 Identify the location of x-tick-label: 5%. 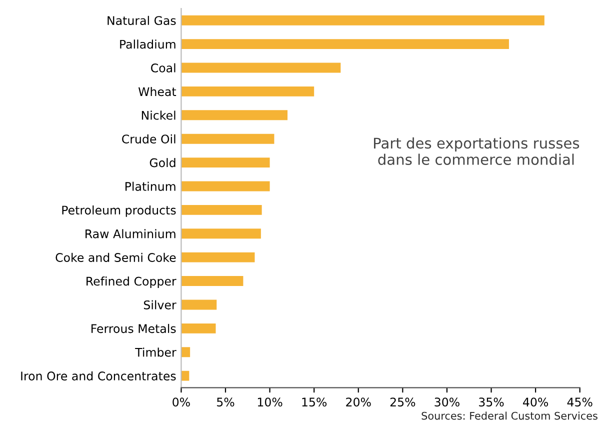
(225, 402).